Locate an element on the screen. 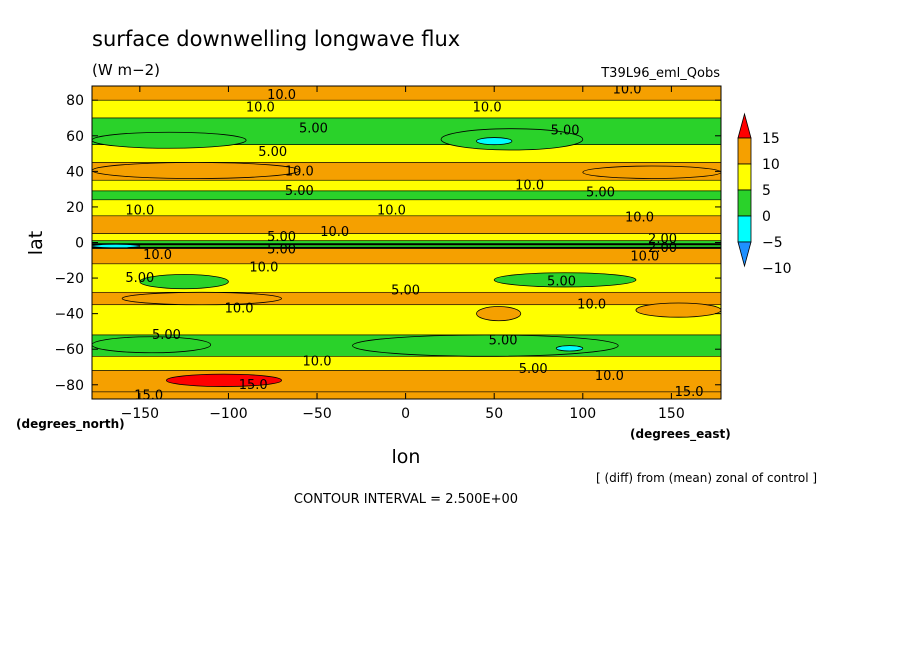 Image resolution: width=904 pixels, height=654 pixels. y-tick-label: −40 is located at coordinates (69, 315).